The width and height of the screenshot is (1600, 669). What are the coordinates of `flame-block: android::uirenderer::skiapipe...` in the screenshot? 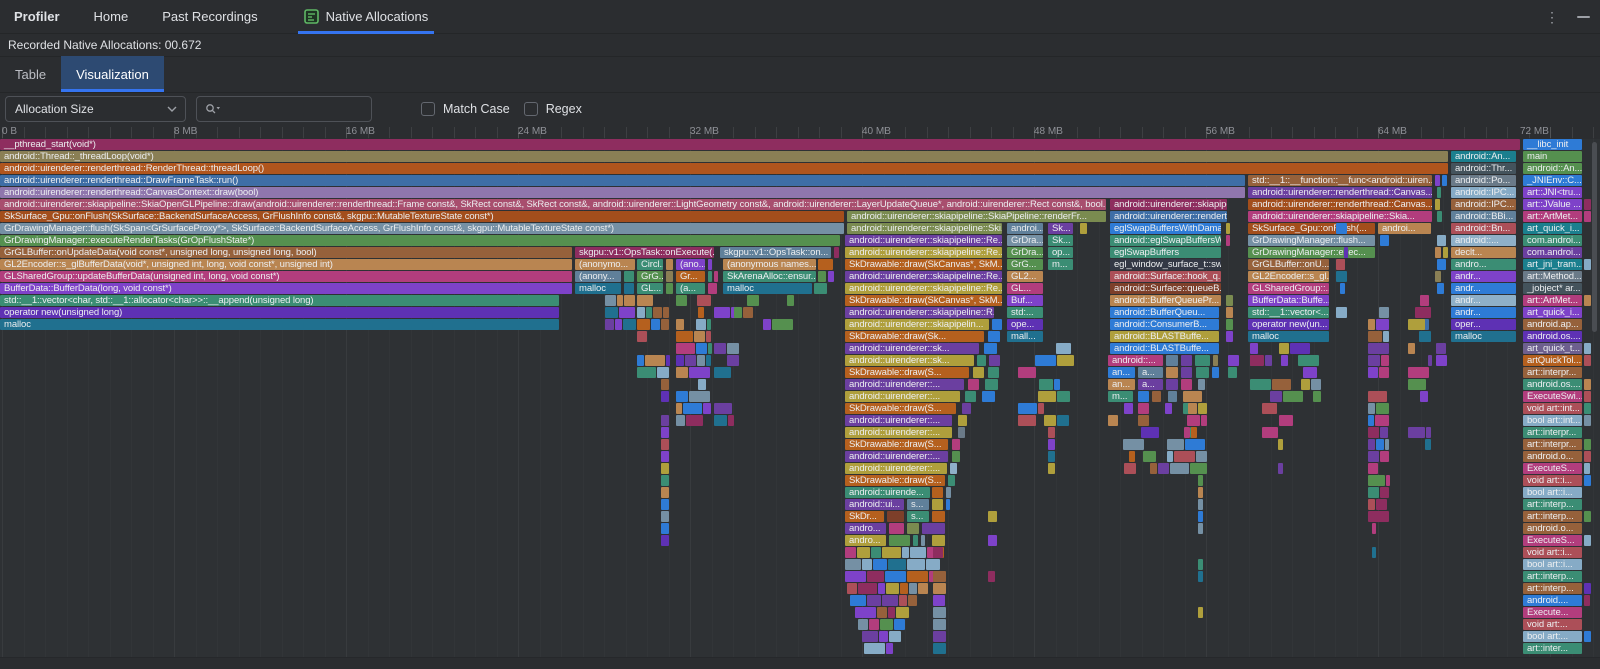 It's located at (1168, 204).